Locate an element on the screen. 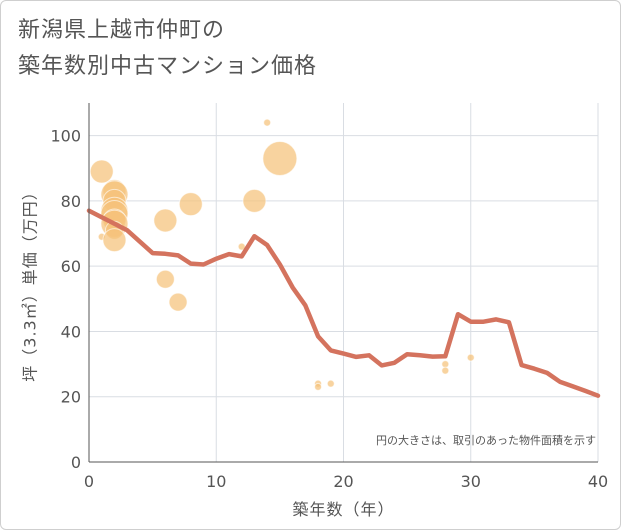 This screenshot has height=531, width=621. title-line-1: 新潟県上越市仲町の is located at coordinates (122, 30).